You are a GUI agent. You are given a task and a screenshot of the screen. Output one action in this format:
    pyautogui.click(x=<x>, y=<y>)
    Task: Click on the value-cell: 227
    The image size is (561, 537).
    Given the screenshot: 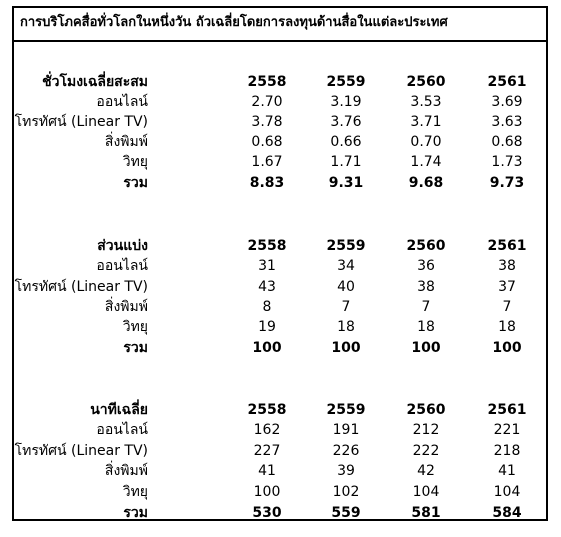 What is the action you would take?
    pyautogui.click(x=267, y=451)
    